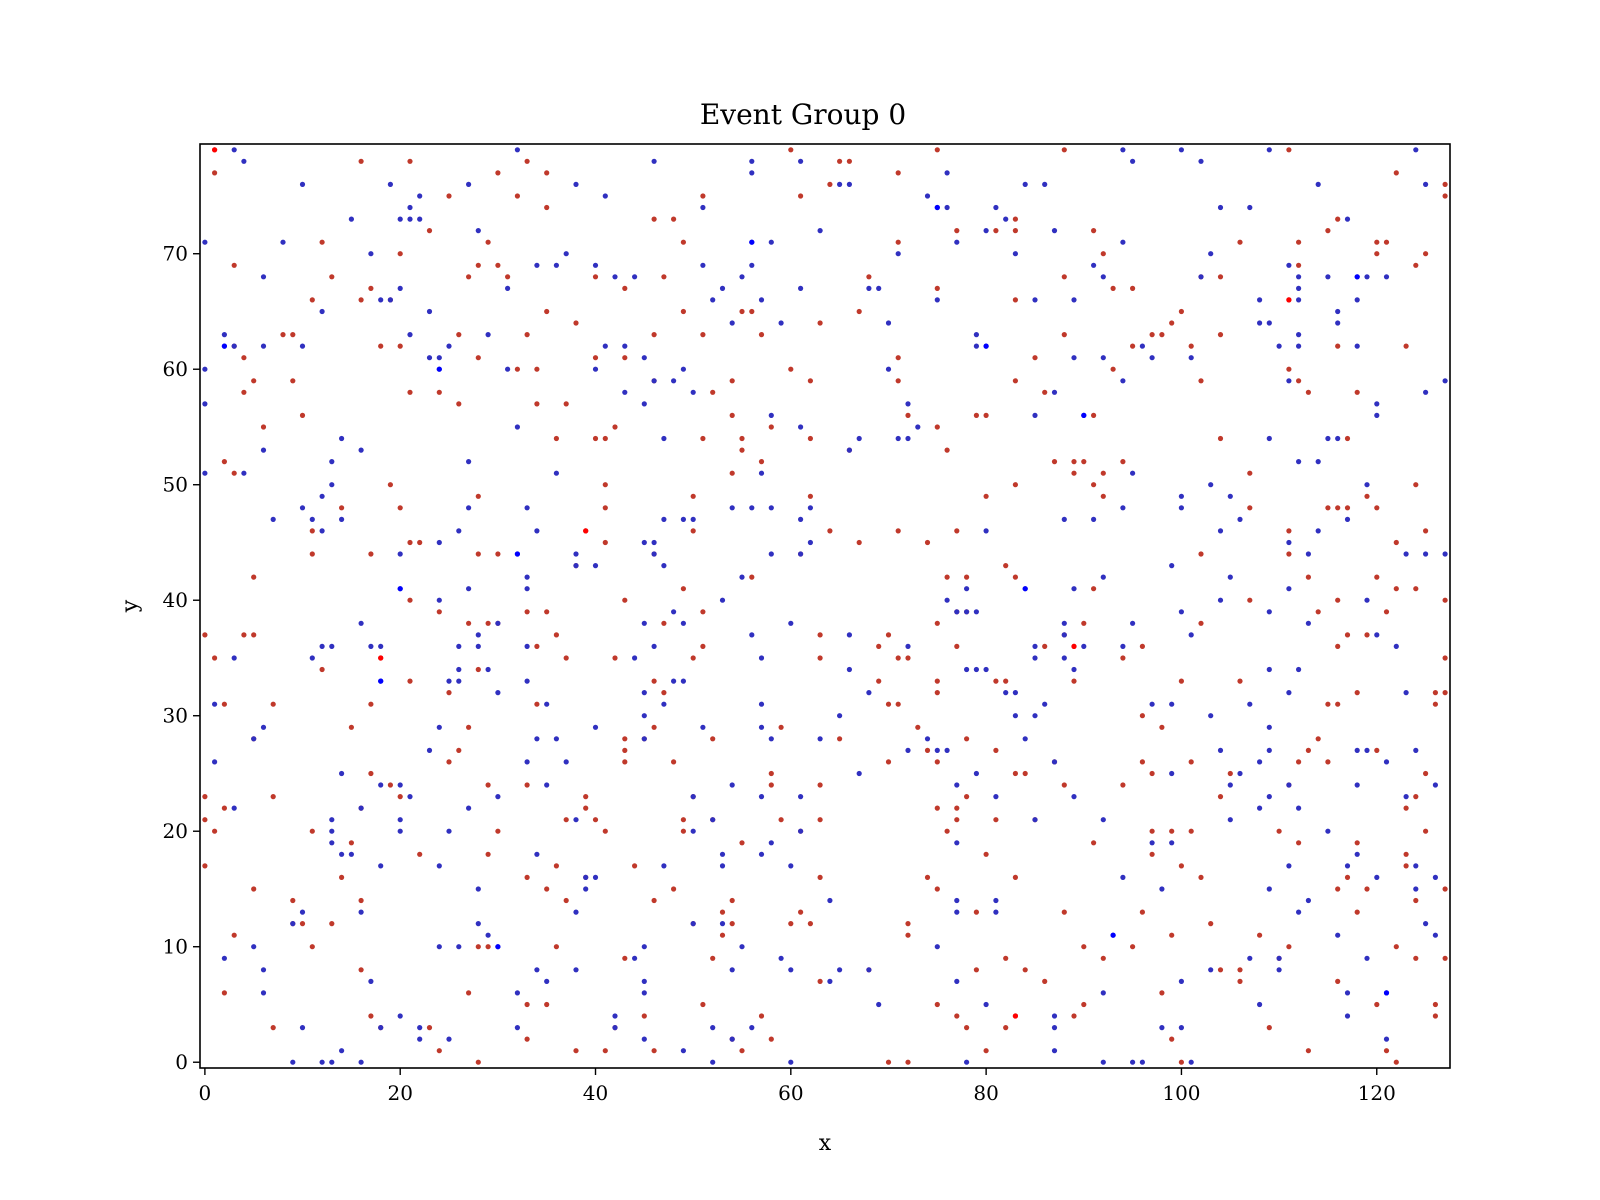  What do you see at coordinates (175, 485) in the screenshot?
I see `y-tick-label: 50` at bounding box center [175, 485].